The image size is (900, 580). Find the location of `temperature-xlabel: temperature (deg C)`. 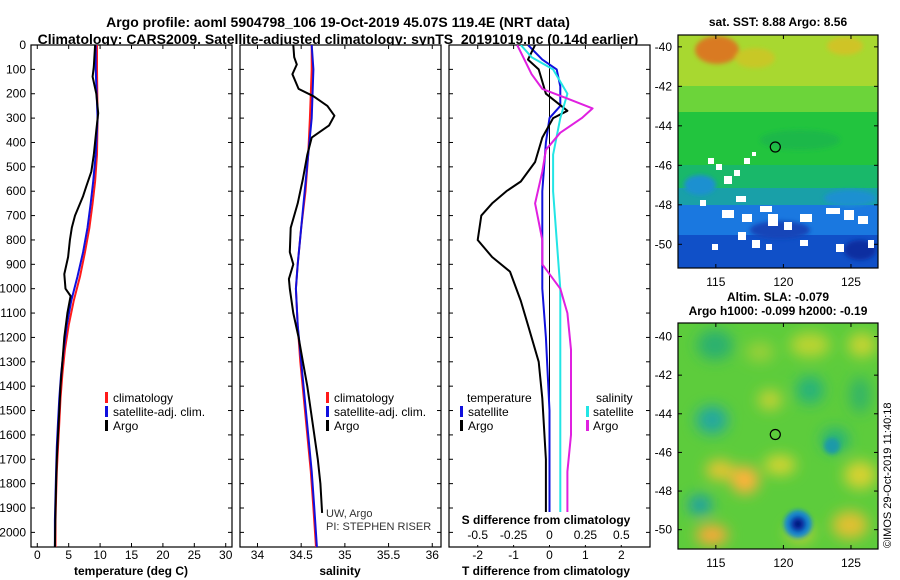

temperature-xlabel: temperature (deg C) is located at coordinates (131, 571).